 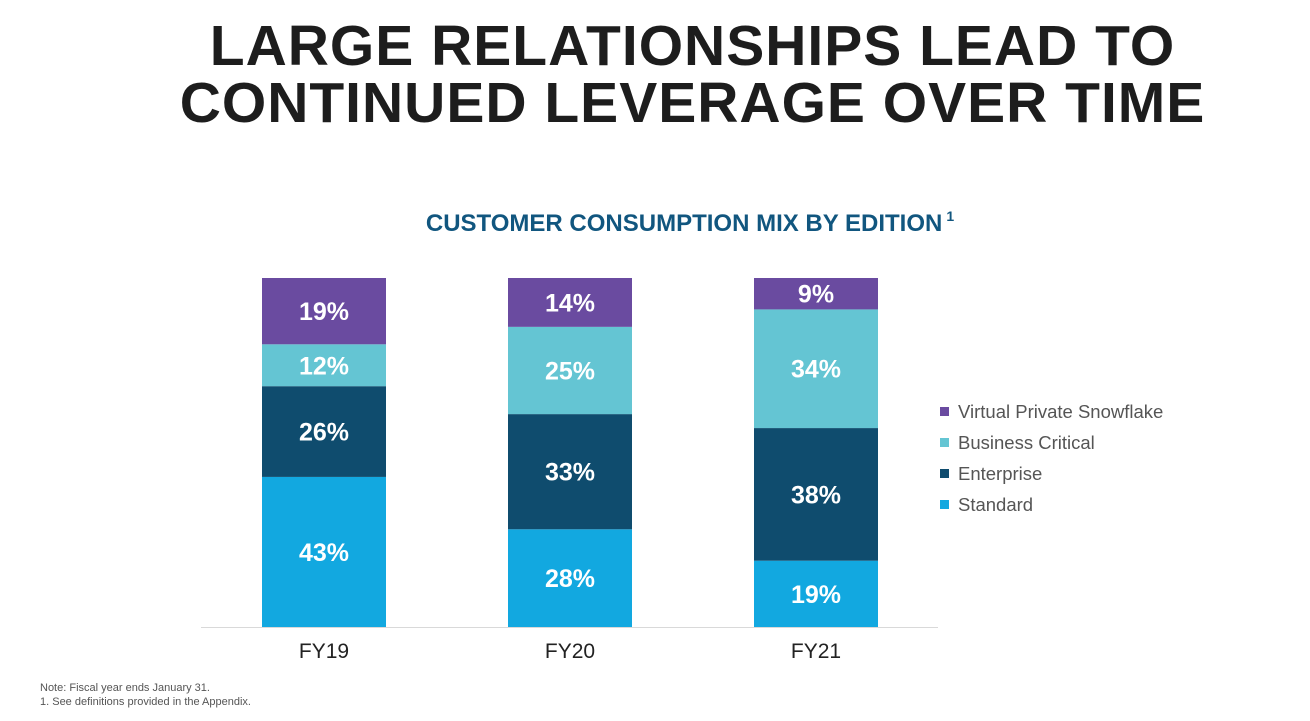 I want to click on page-title-line-1: LARGE RELATIONSHIPS LEAD TO, so click(x=692, y=46).